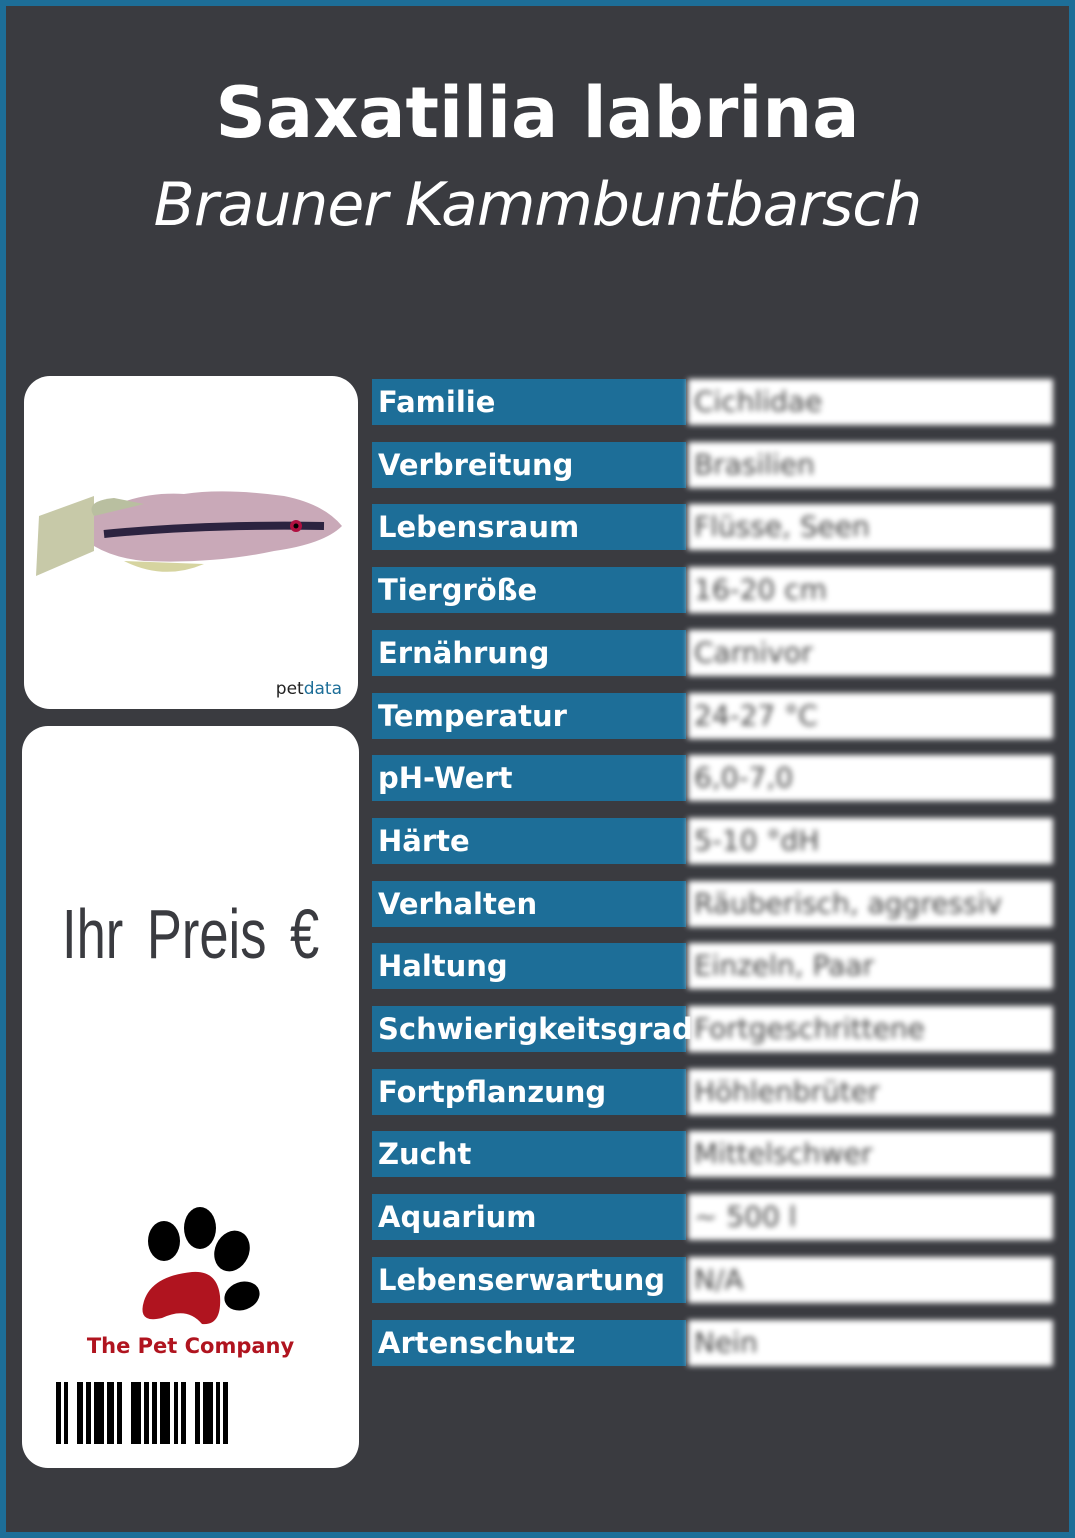 The image size is (1075, 1538). I want to click on table-row: Verhalten Räuberisch, aggressiv, so click(712, 903).